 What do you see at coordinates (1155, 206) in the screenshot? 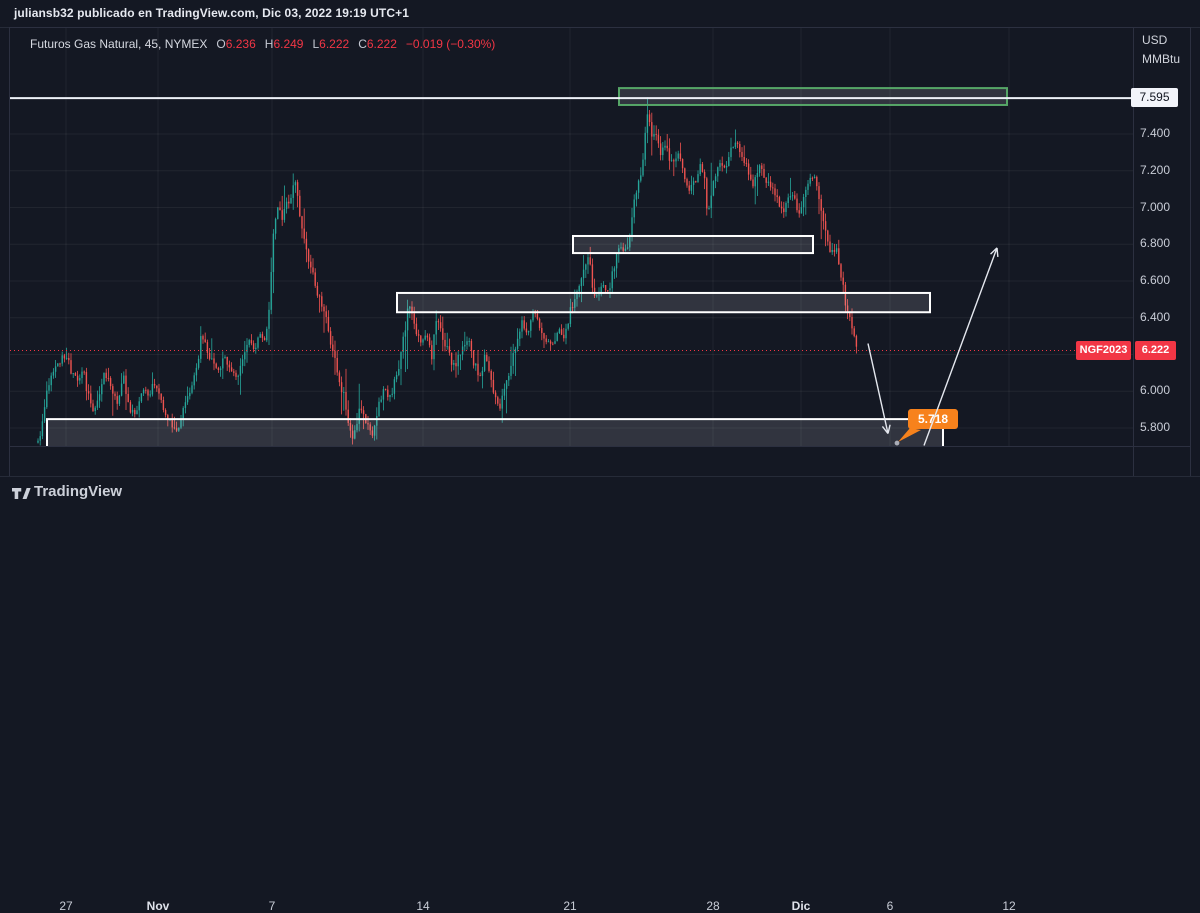
I see `price-tick-label: 7.000` at bounding box center [1155, 206].